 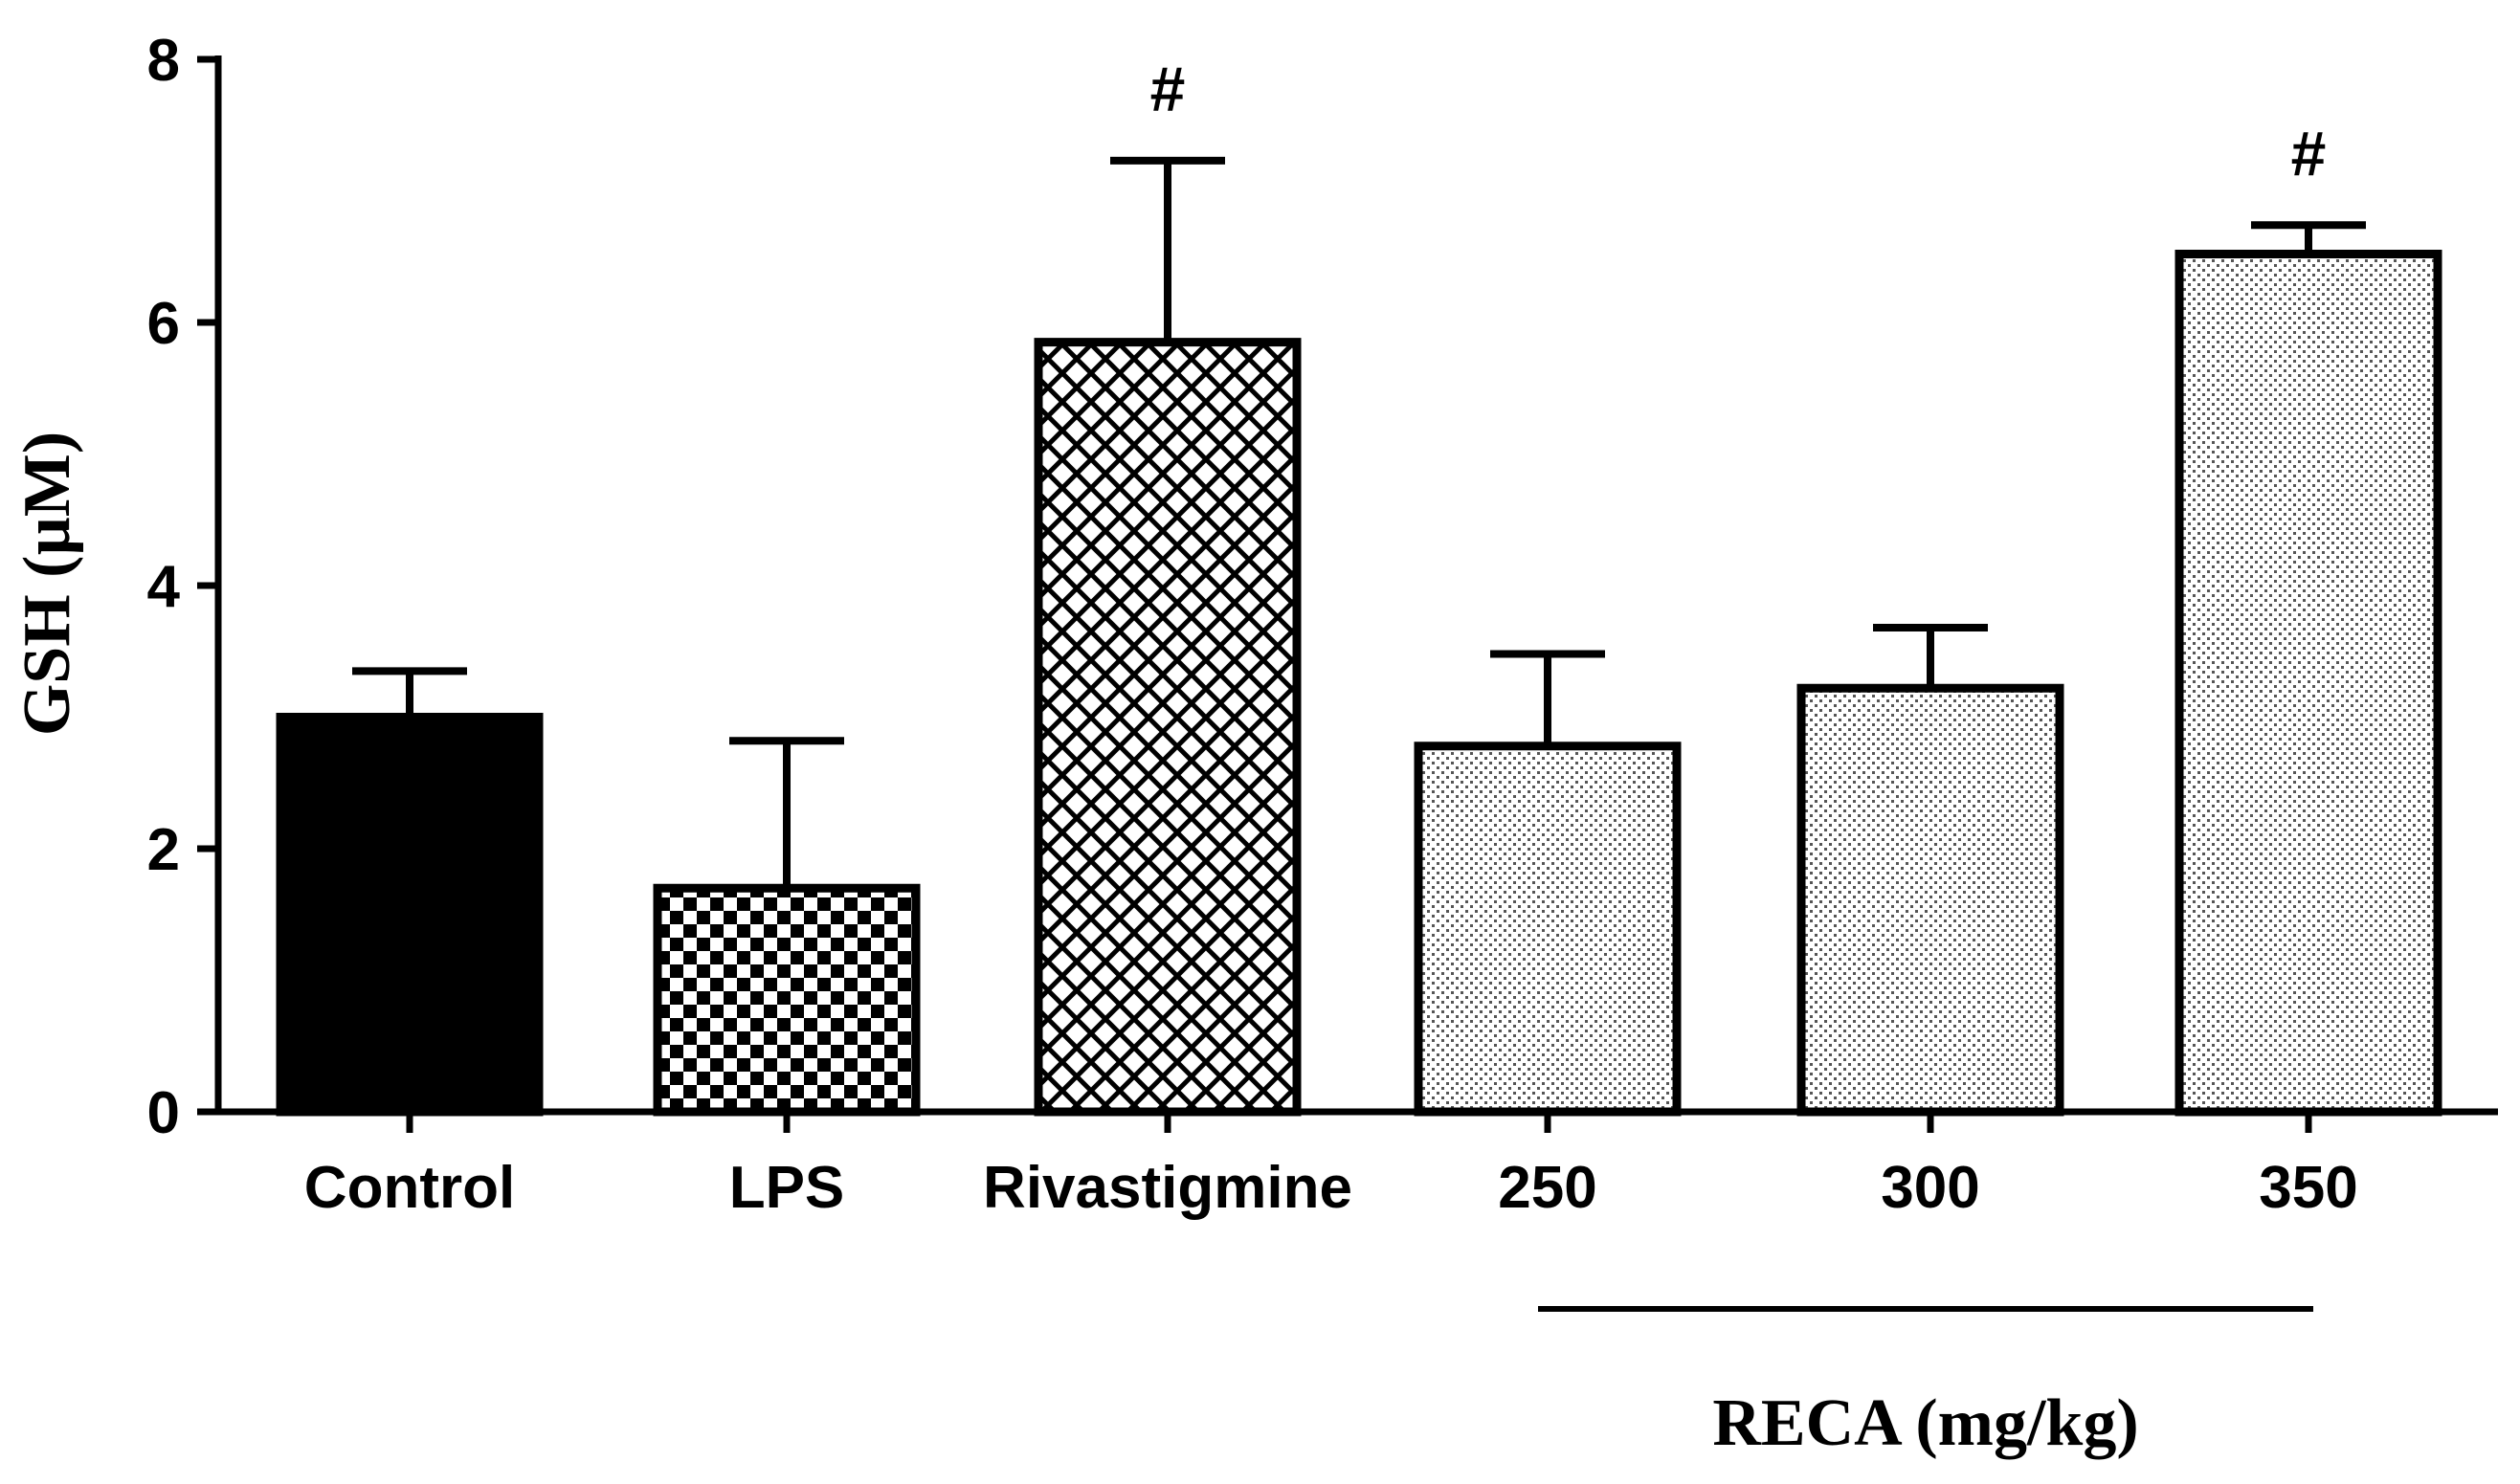 I want to click on y-tick-label: 4, so click(x=164, y=587).